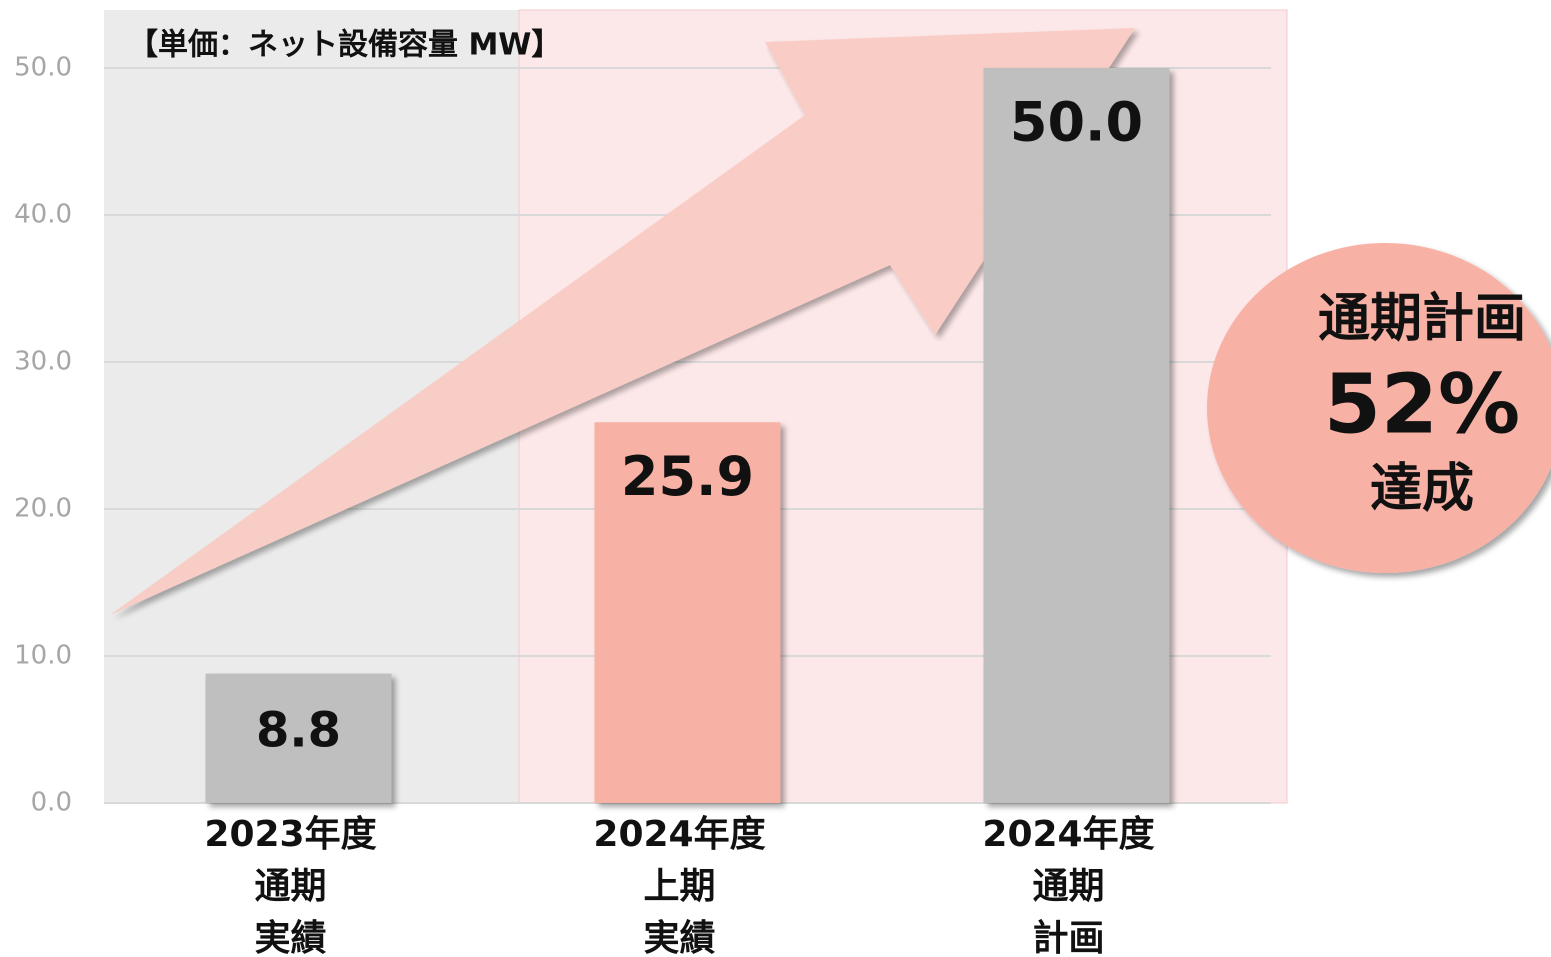 The width and height of the screenshot is (1551, 957). I want to click on x-tick-label: 上期, so click(679, 886).